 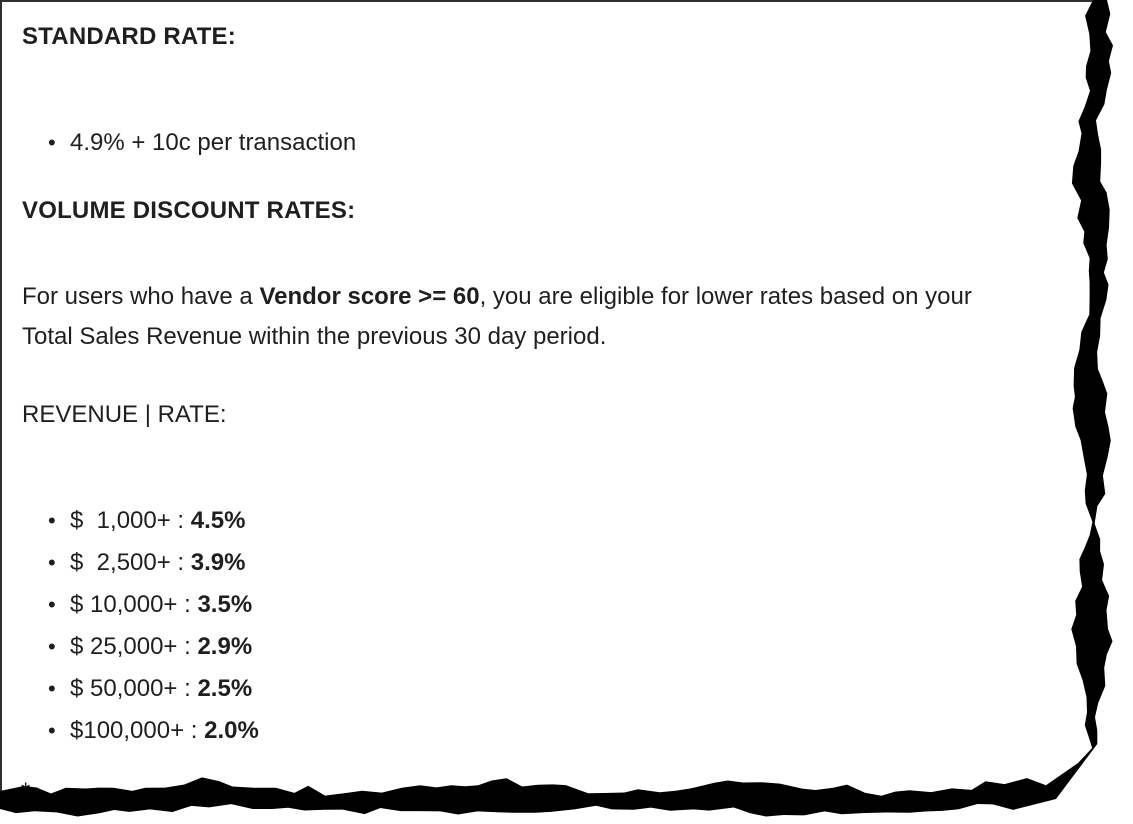 I want to click on rate-item: $ 2,500+ : 3.9%, so click(x=140, y=563).